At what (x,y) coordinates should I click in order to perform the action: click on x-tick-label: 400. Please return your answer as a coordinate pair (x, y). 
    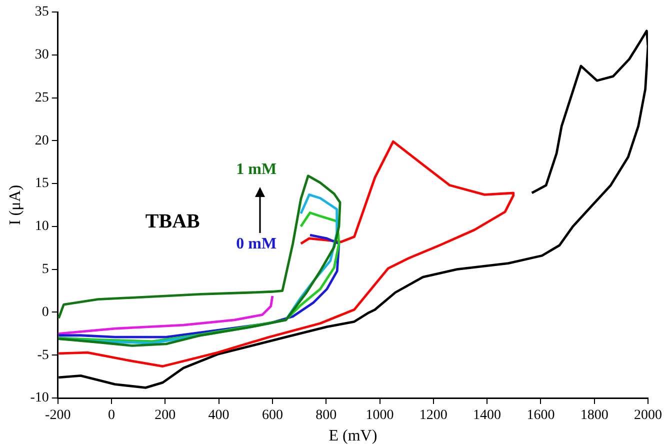
    Looking at the image, I should click on (219, 416).